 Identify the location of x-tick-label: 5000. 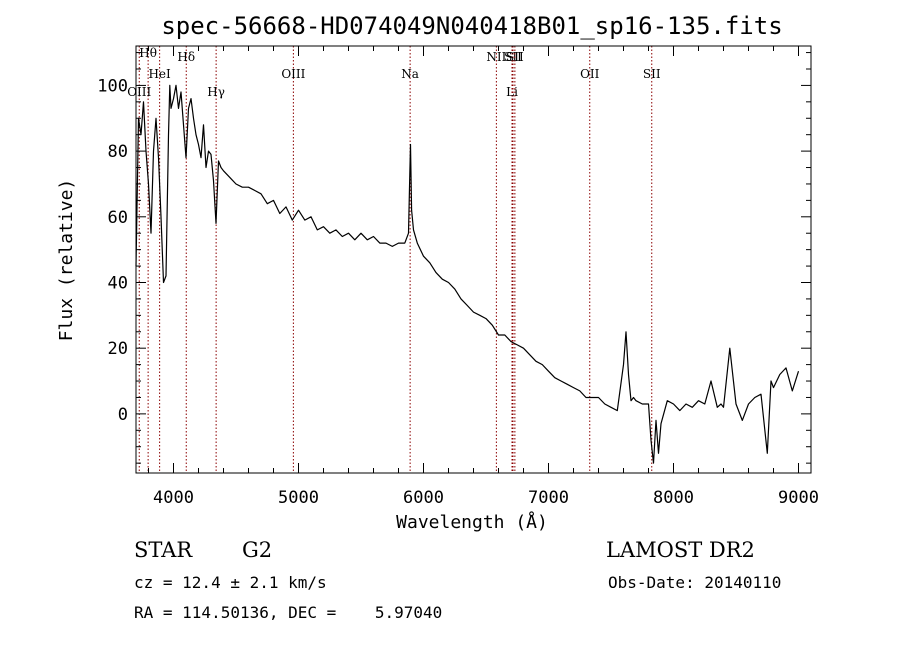
(298, 498).